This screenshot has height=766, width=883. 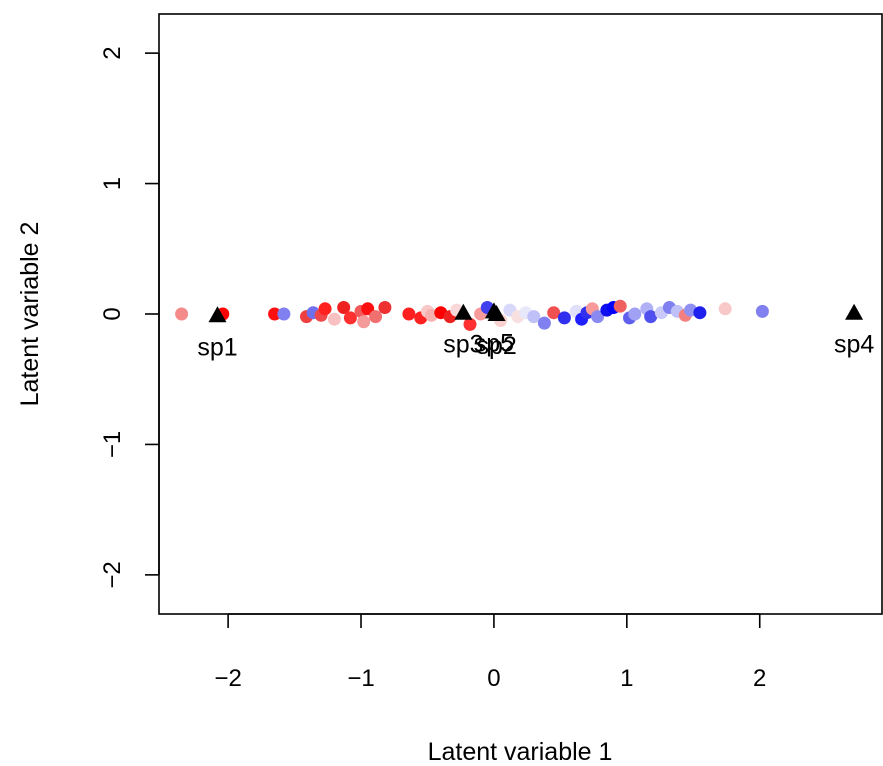 I want to click on y-tick-label: 2, so click(x=112, y=52).